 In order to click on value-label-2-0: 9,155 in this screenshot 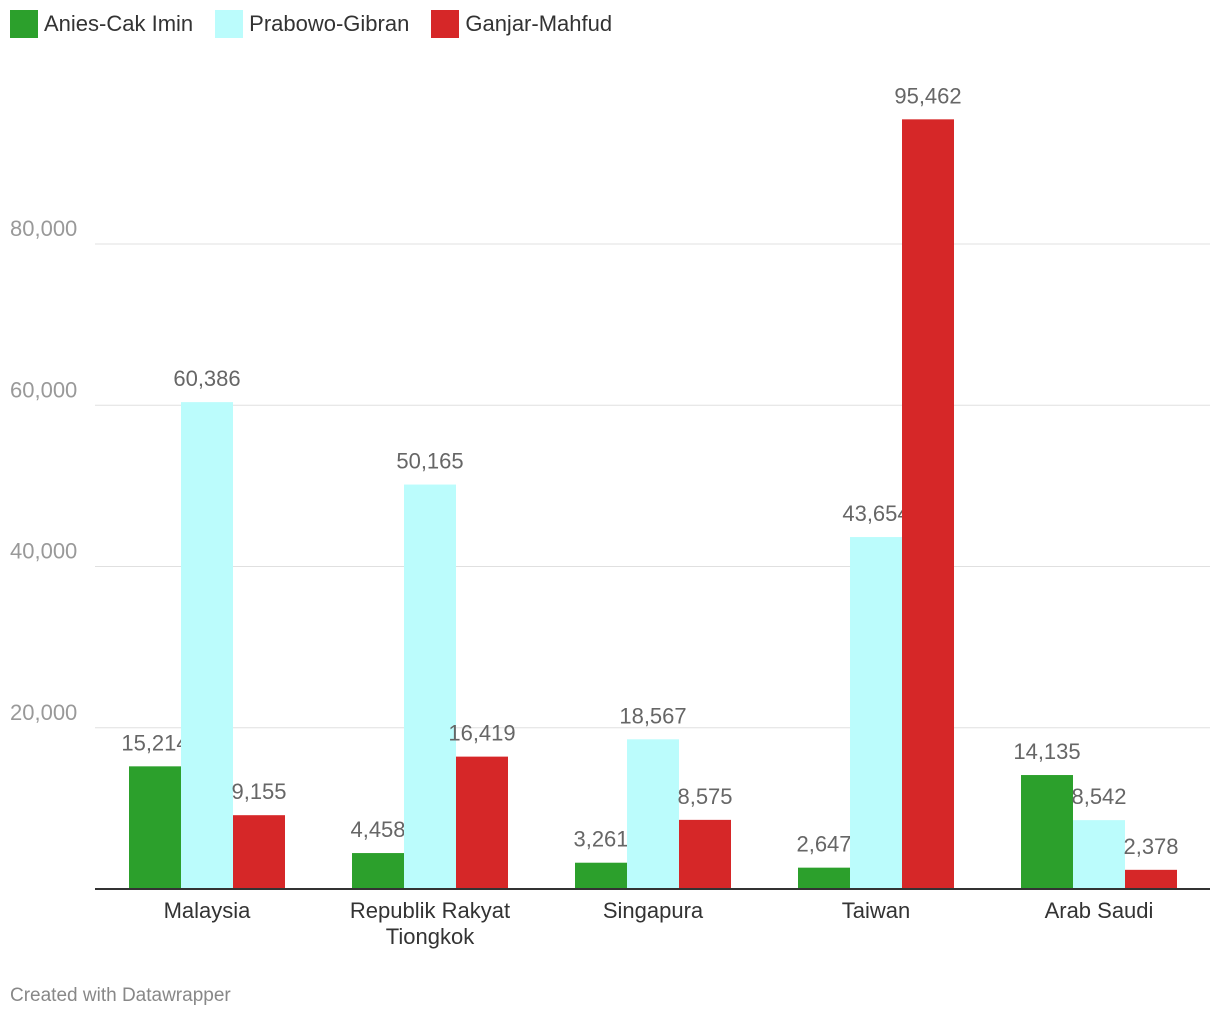, I will do `click(258, 791)`.